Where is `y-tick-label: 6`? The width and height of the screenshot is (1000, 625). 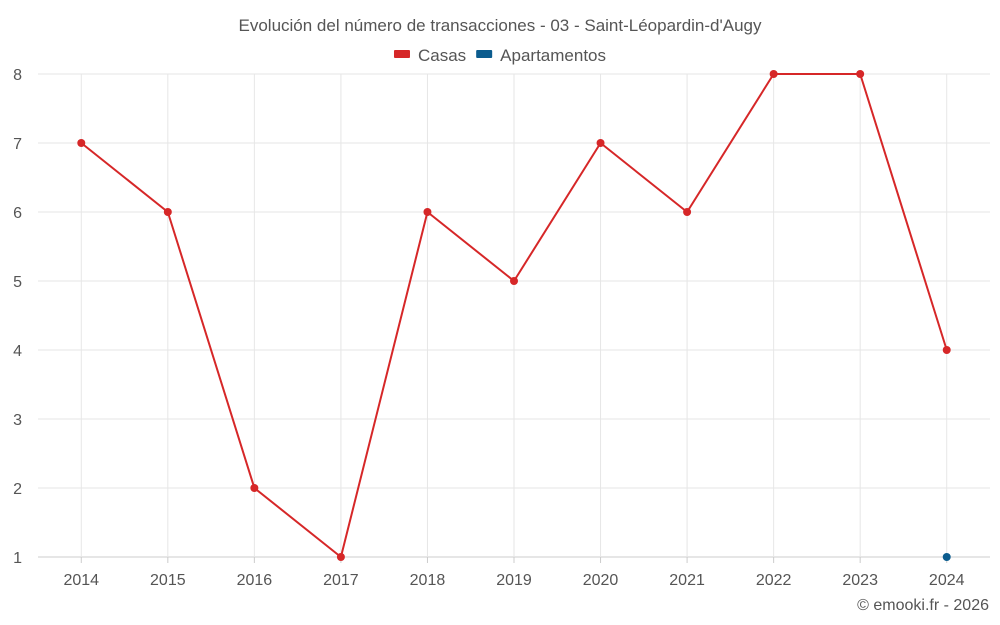 y-tick-label: 6 is located at coordinates (17, 213).